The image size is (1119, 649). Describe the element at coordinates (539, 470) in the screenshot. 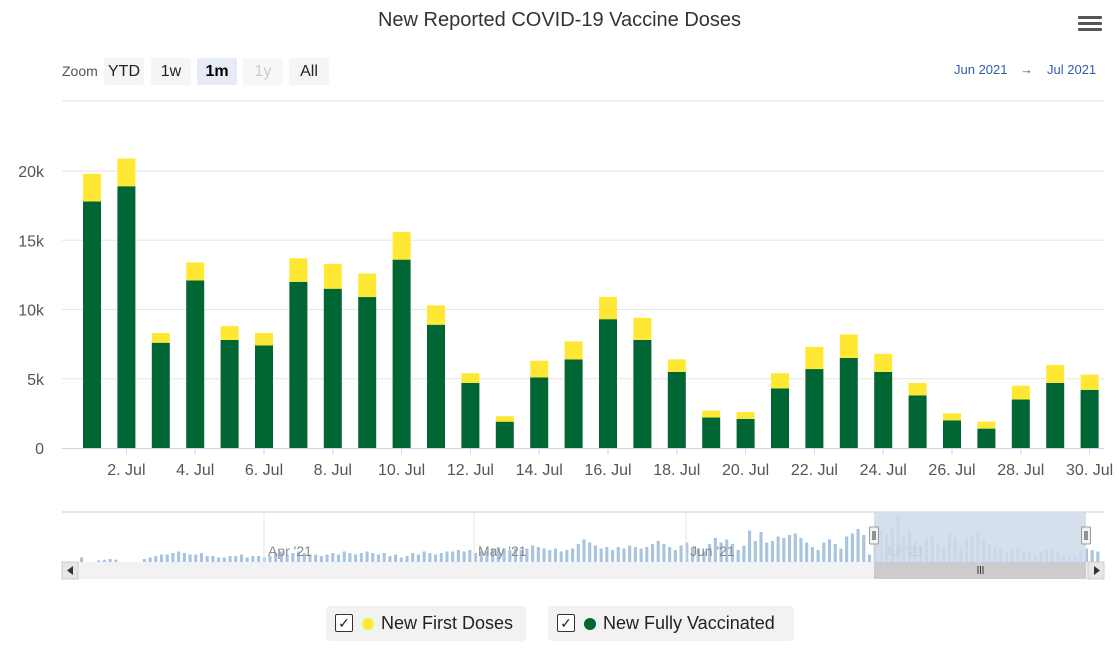

I see `x-tick-label: 14. Jul` at that location.